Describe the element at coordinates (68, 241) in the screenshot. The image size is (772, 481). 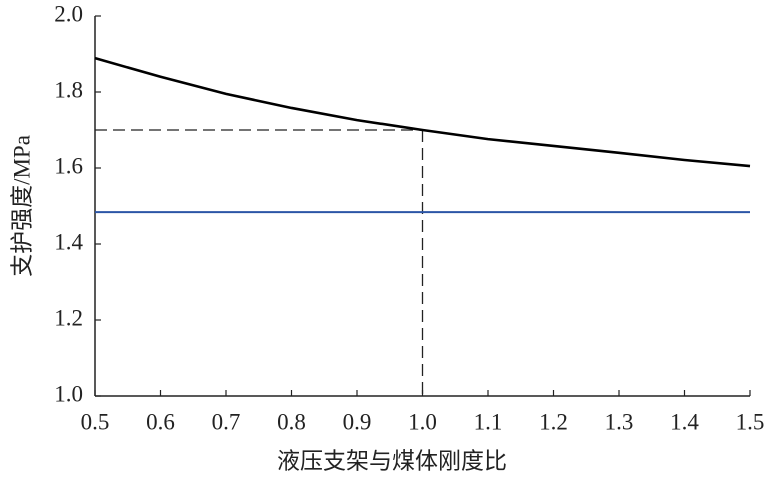
I see `y-tick-label: 1.4` at that location.